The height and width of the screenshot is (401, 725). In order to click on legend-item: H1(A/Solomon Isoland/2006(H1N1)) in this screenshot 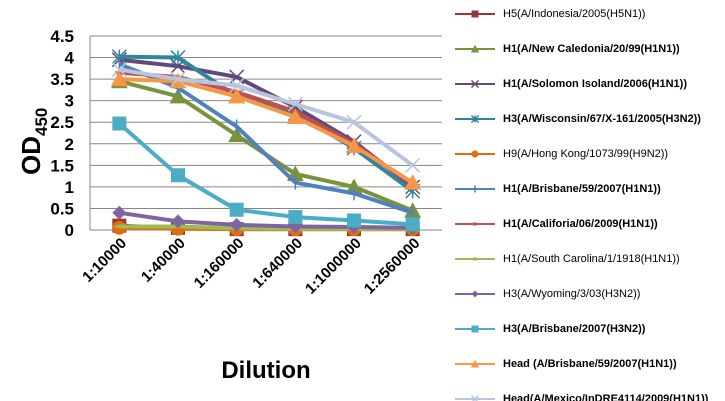, I will do `click(571, 84)`.